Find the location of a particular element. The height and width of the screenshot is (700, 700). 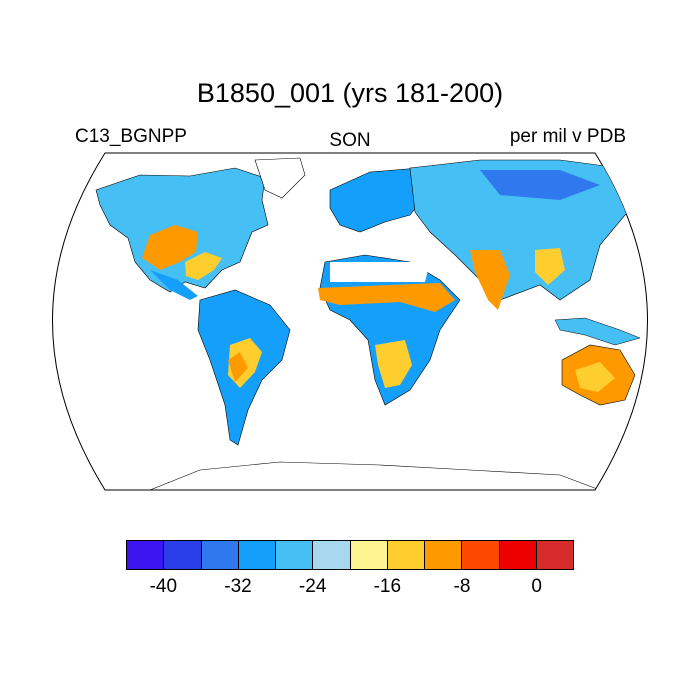

north-america-warm is located at coordinates (170, 247).